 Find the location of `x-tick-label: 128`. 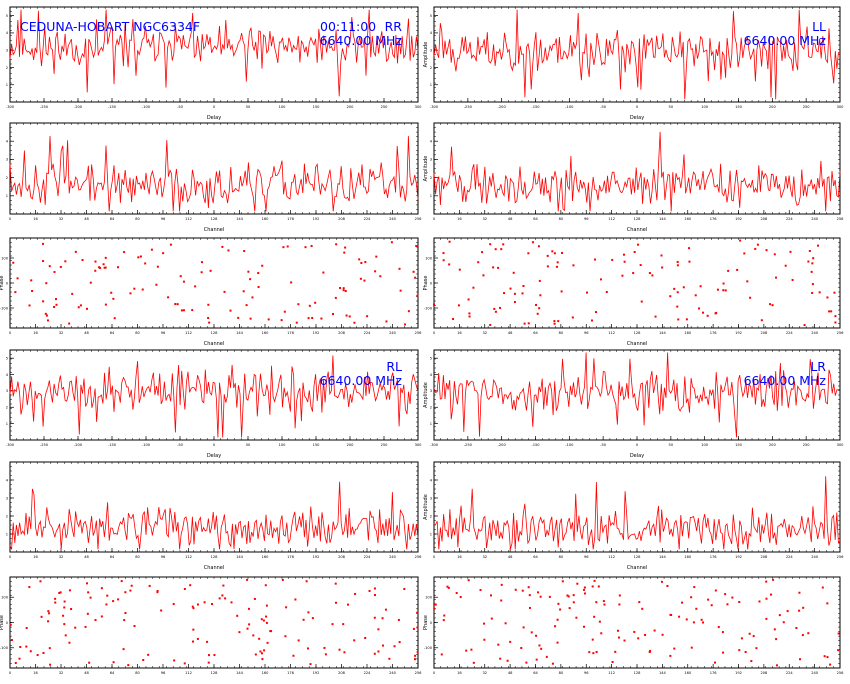

x-tick-label: 128 is located at coordinates (215, 557).